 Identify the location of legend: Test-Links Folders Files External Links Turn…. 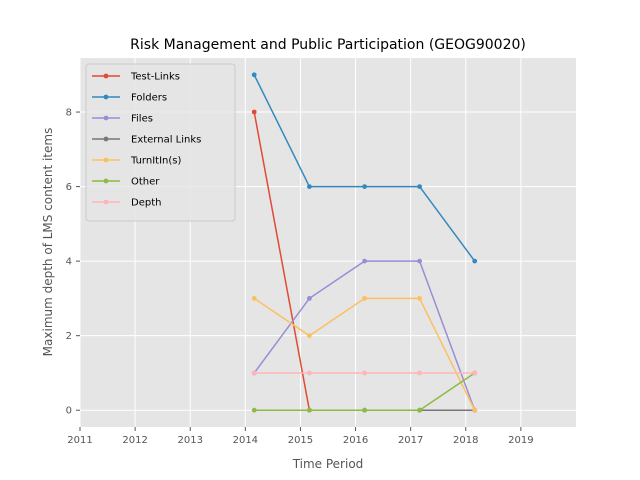
(160, 142).